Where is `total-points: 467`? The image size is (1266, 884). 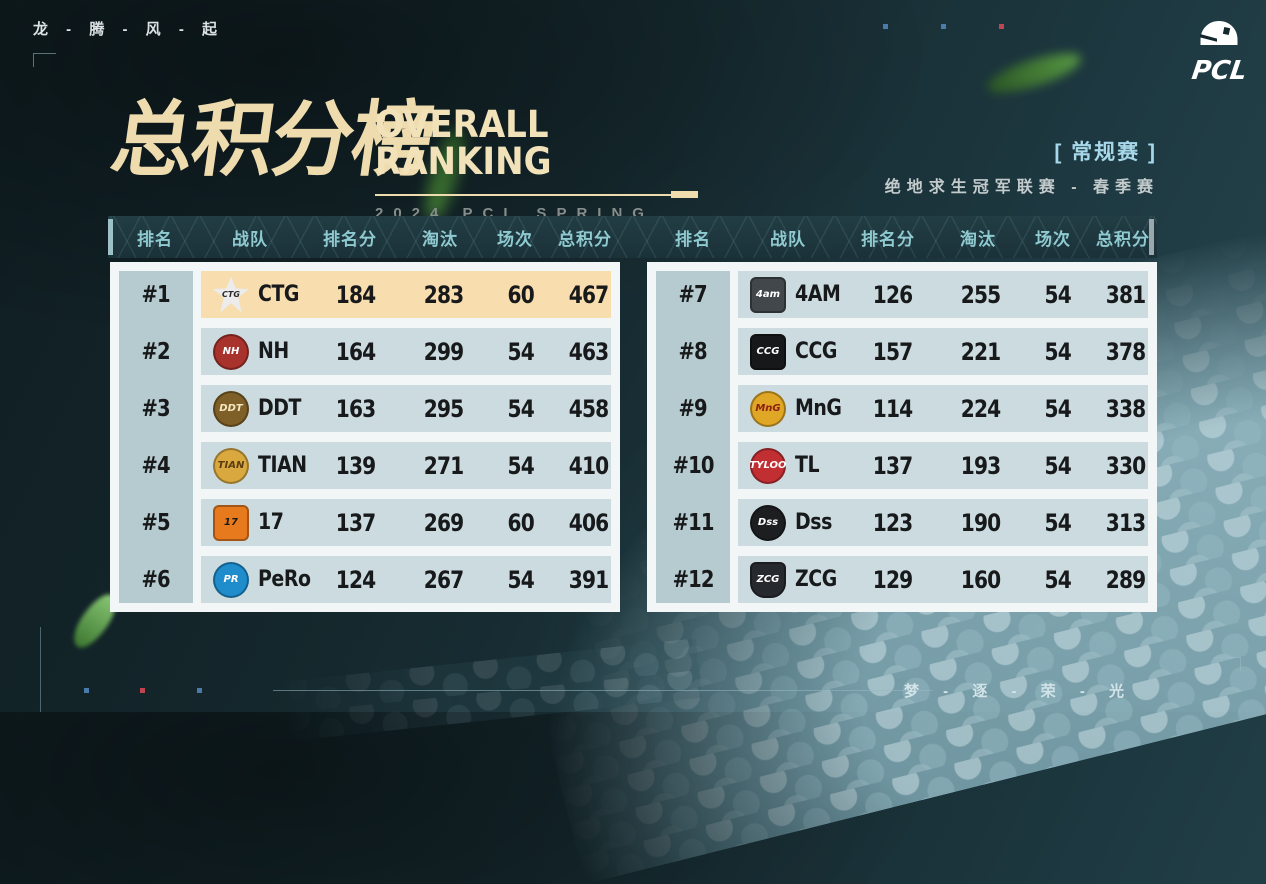 total-points: 467 is located at coordinates (588, 294).